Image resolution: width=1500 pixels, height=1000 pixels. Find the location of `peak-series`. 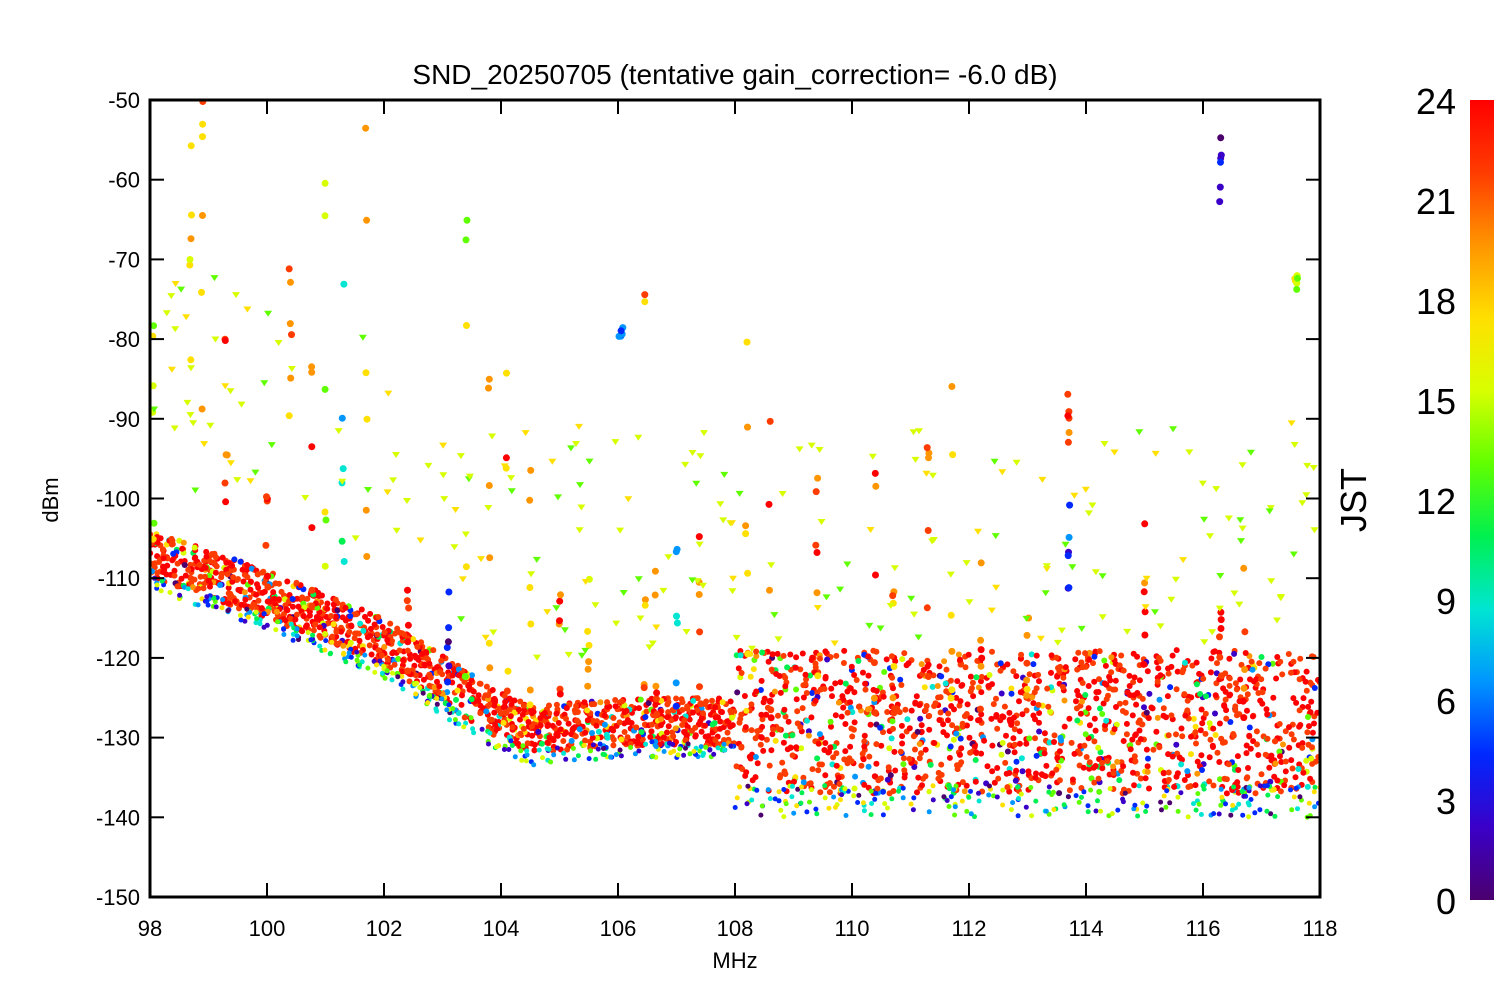

peak-series is located at coordinates (644, 491).